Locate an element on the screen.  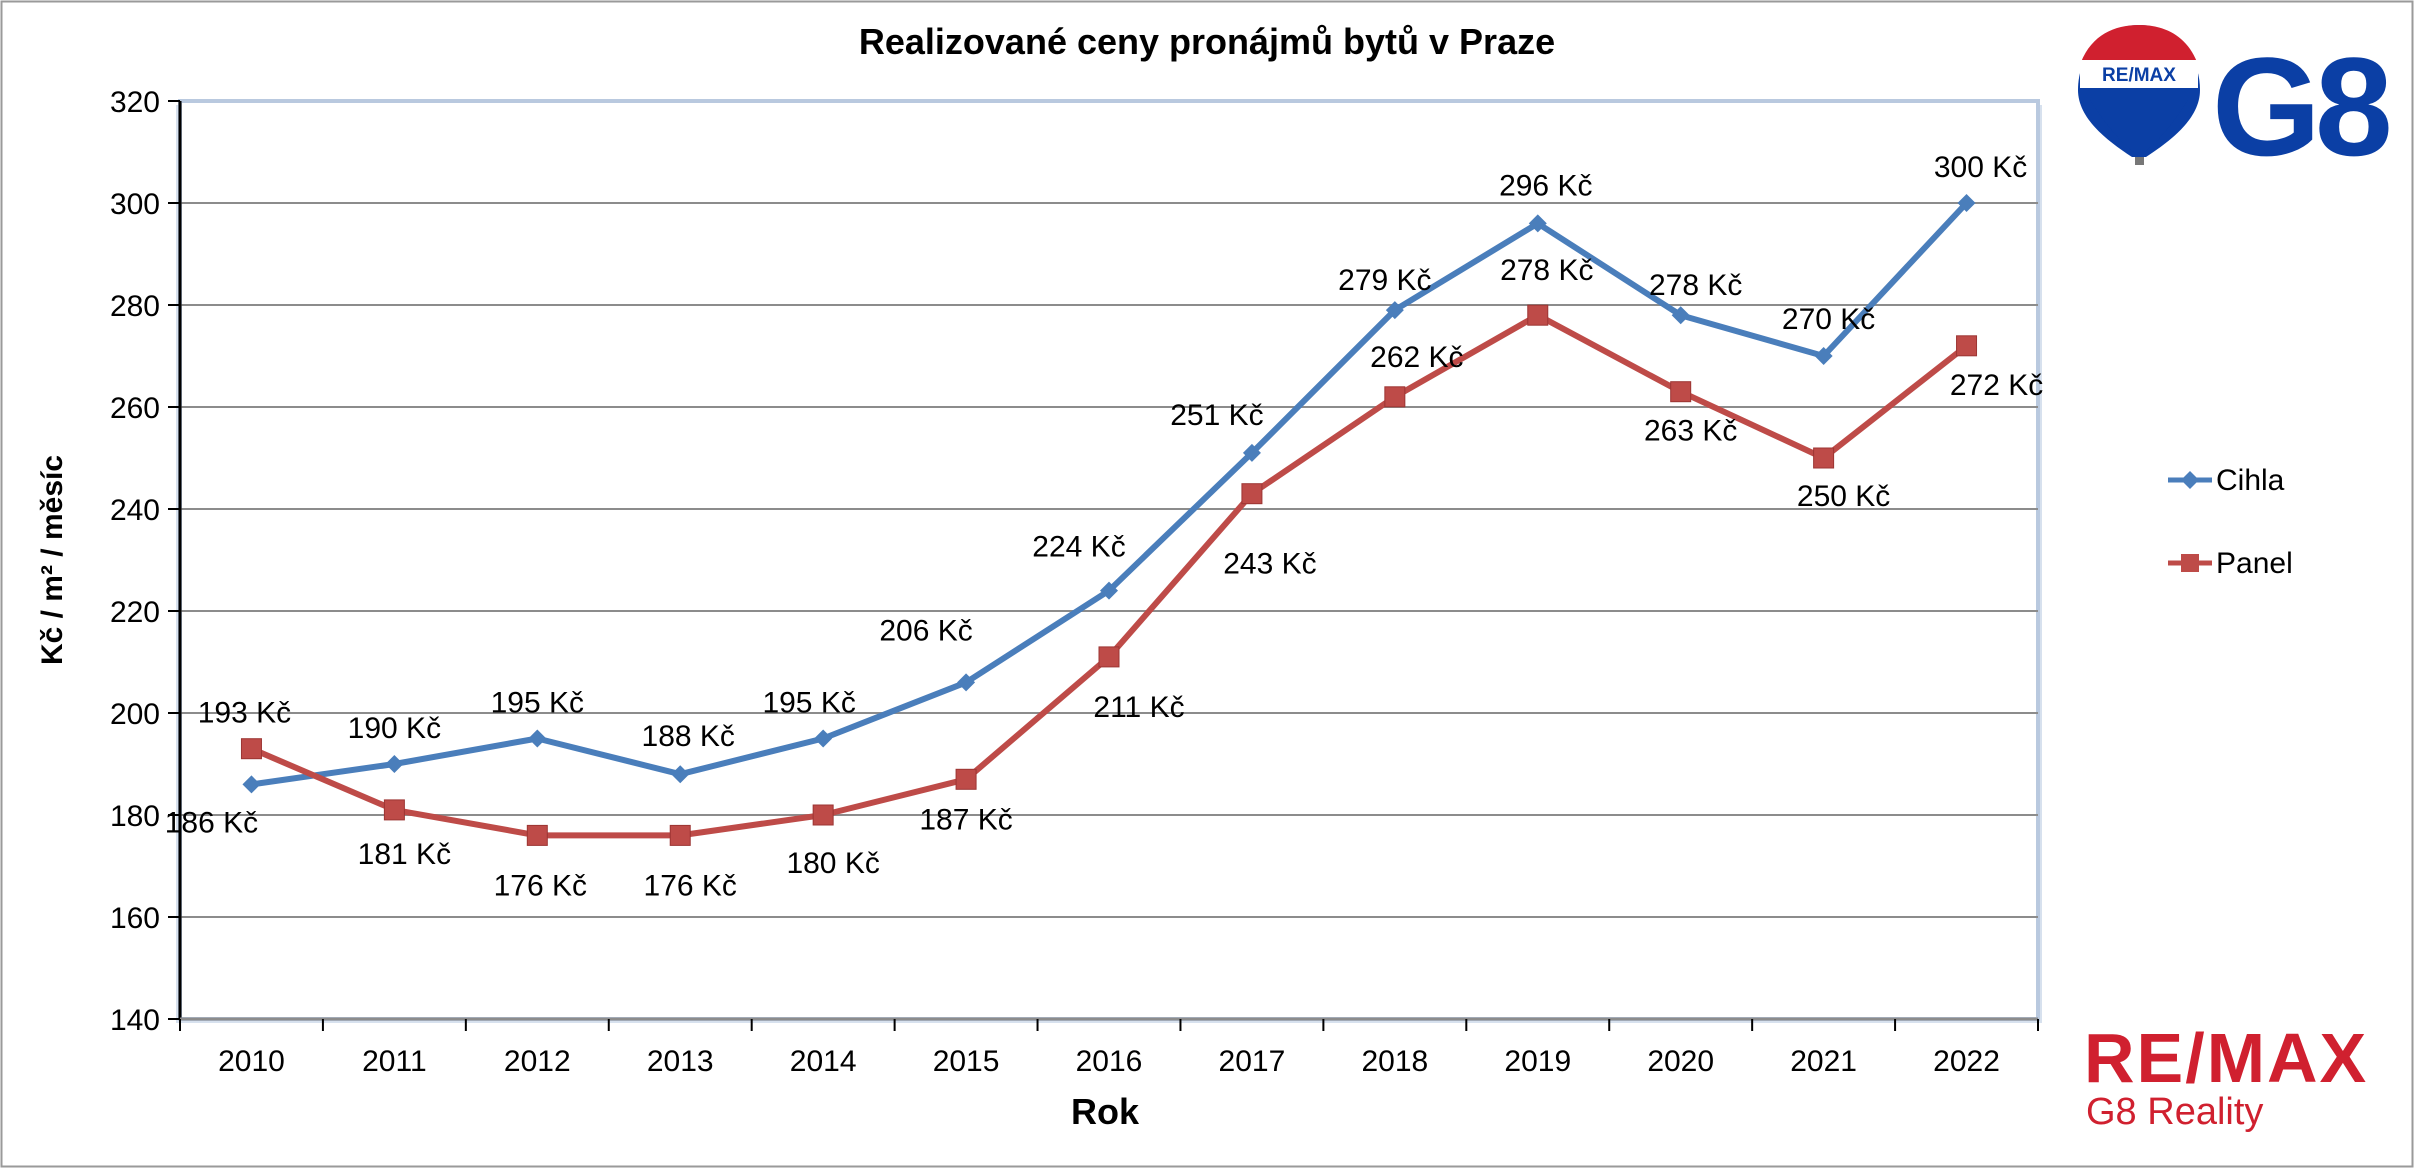
x-tick-label-2010: 2010 is located at coordinates (251, 1061).